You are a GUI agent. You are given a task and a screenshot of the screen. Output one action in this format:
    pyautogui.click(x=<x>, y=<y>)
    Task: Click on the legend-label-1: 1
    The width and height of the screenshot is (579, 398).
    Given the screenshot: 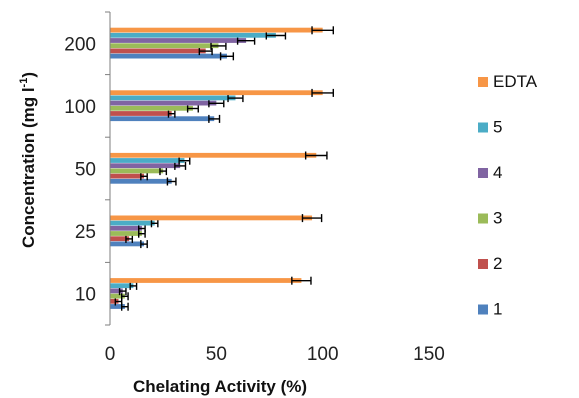 What is the action you would take?
    pyautogui.click(x=497, y=309)
    